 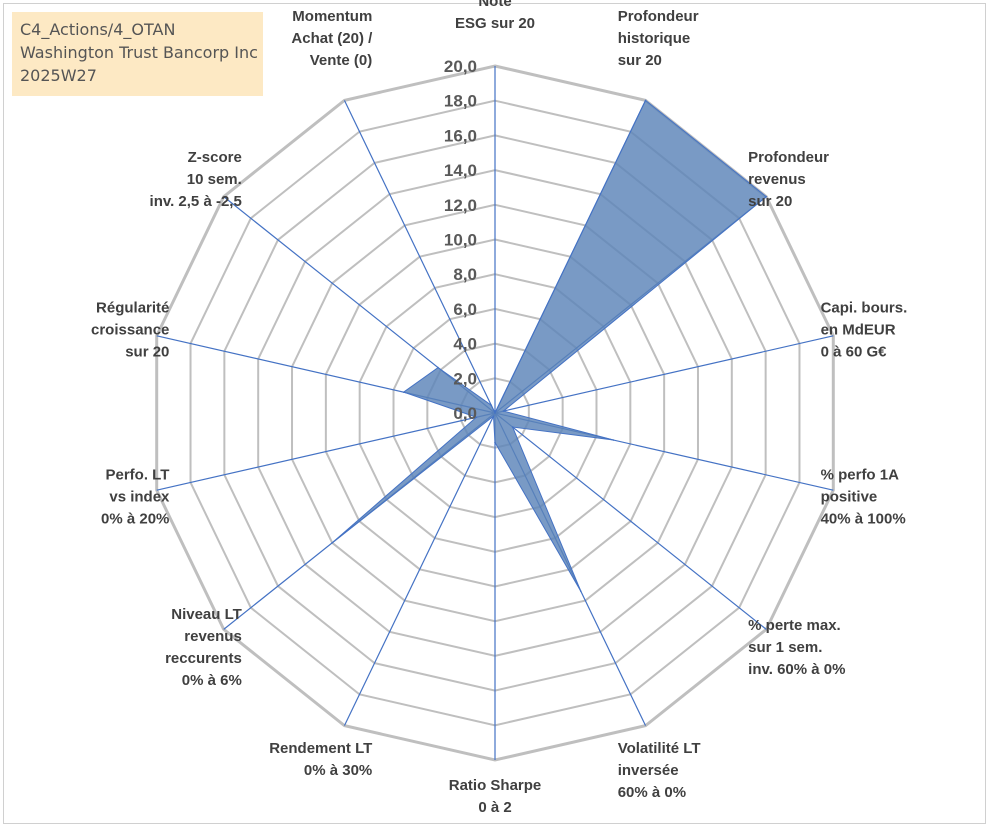 I want to click on axis-label-11: Régularité croissance sur 20, so click(x=130, y=330).